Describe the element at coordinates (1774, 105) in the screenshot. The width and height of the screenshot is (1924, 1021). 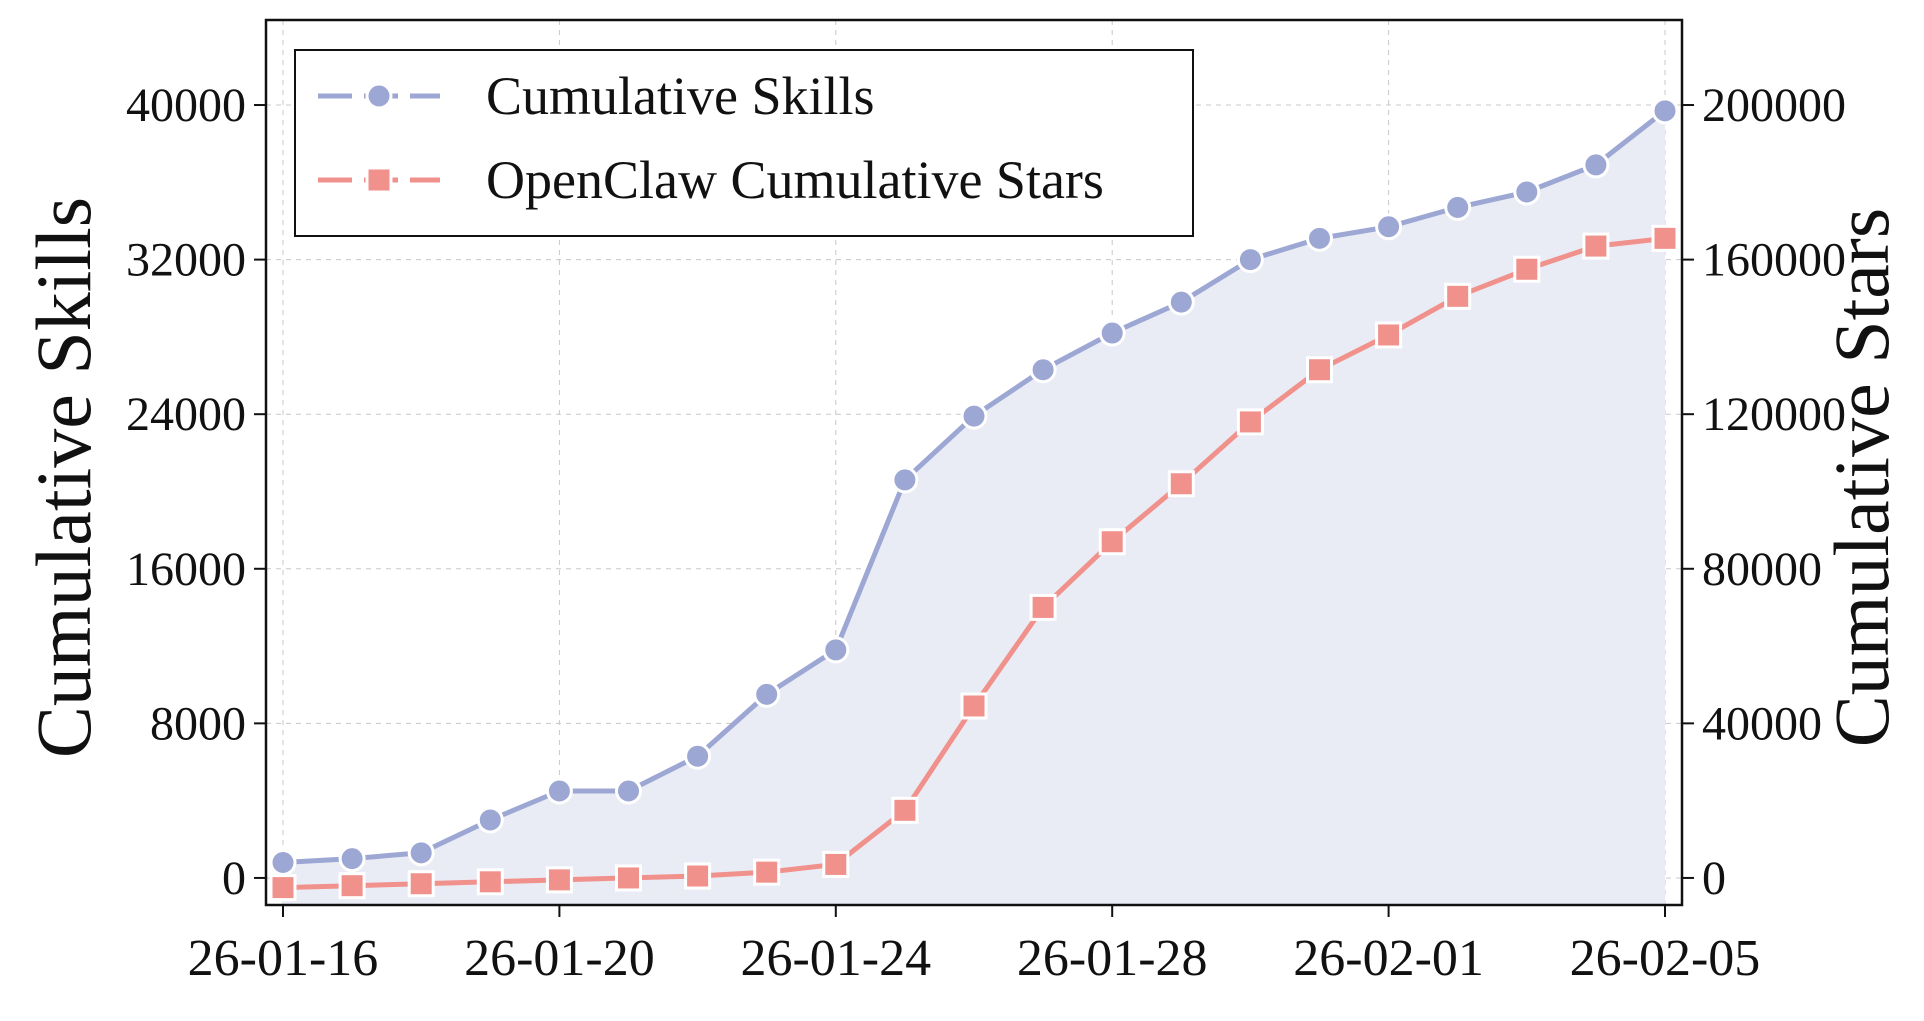
I see `y-tick-label-right: 200000` at that location.